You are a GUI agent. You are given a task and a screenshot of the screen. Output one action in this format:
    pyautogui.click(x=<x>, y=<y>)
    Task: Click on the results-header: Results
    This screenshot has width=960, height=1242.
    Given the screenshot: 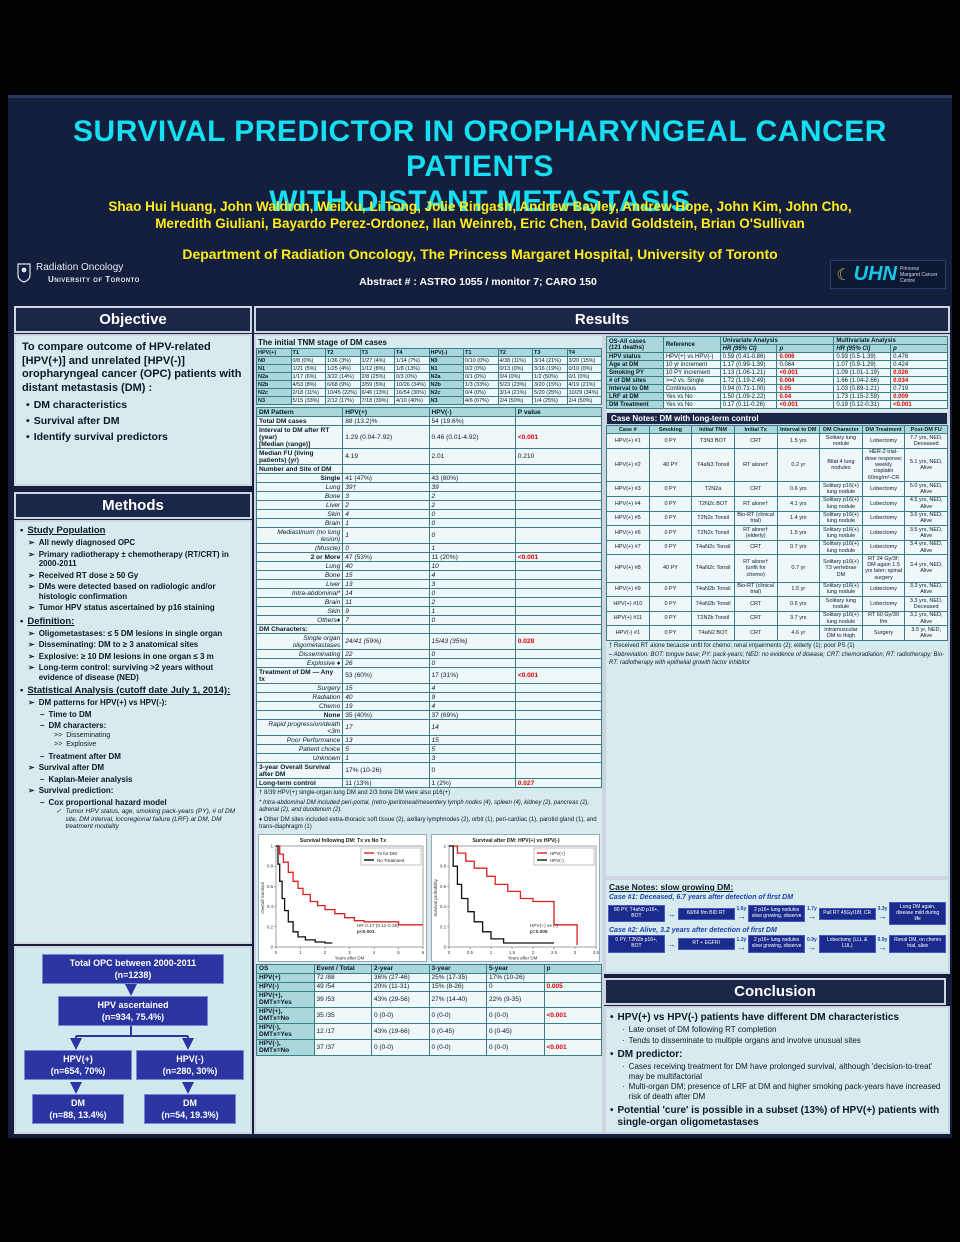 What is the action you would take?
    pyautogui.click(x=602, y=319)
    